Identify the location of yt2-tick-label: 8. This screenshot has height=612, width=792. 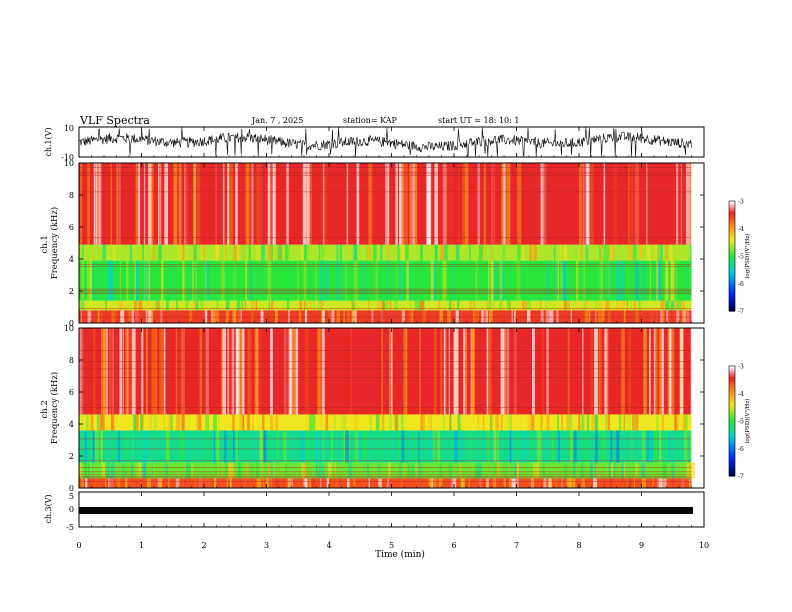
(71, 195).